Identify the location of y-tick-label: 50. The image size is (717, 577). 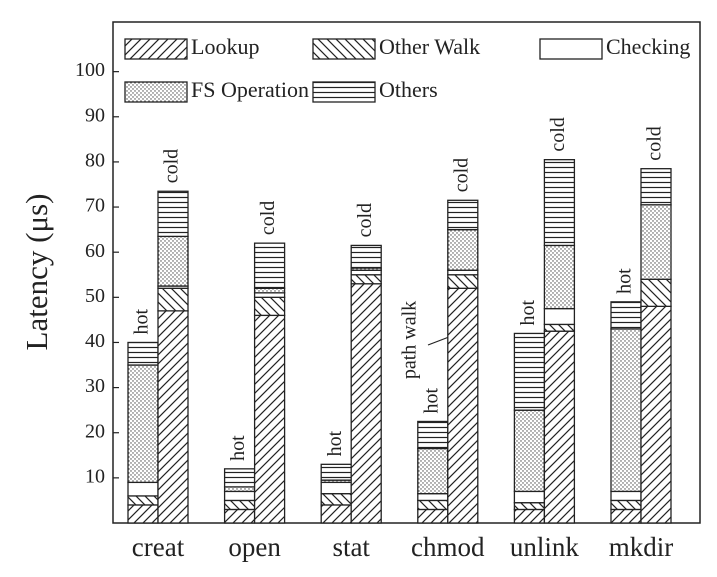
(95, 296).